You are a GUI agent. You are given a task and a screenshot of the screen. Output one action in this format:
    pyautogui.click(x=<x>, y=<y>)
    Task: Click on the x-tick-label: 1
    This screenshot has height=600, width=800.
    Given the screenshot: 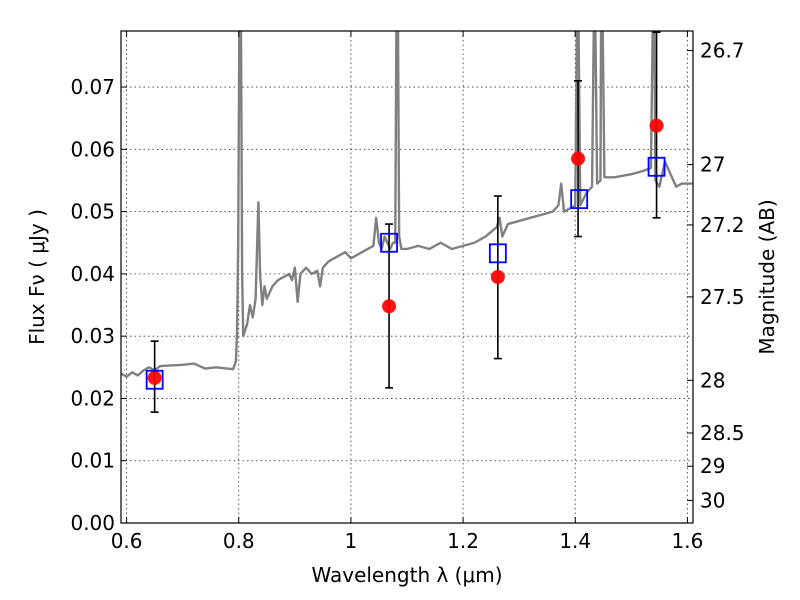 What is the action you would take?
    pyautogui.click(x=351, y=541)
    